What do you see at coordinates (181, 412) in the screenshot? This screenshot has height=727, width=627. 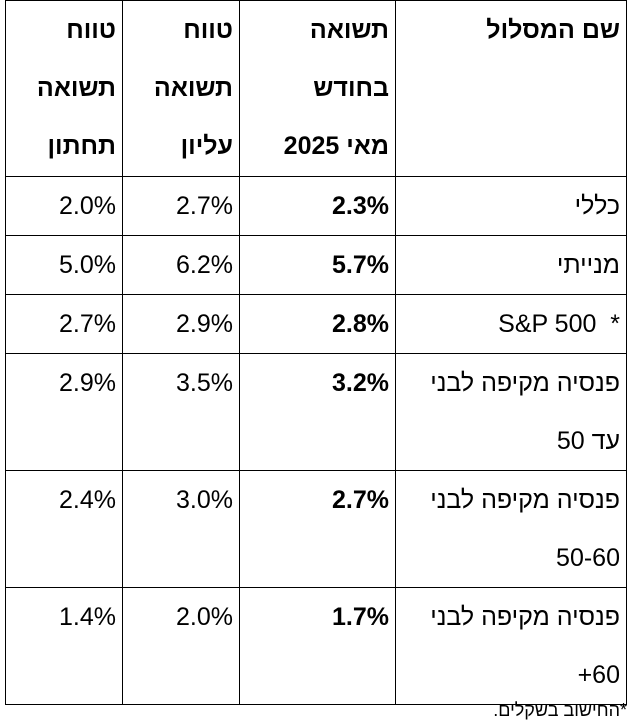 I see `upper-range-cell: 3.5%` at bounding box center [181, 412].